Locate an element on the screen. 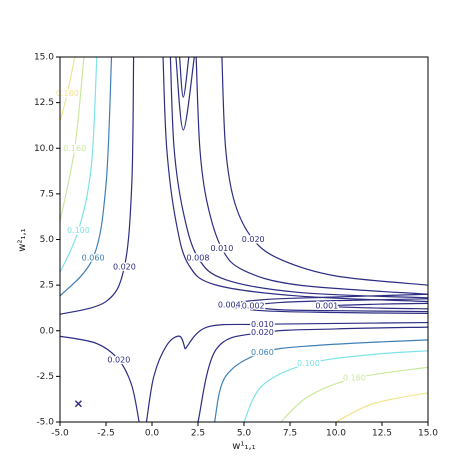  y-tick-label: 15.0 is located at coordinates (44, 58).